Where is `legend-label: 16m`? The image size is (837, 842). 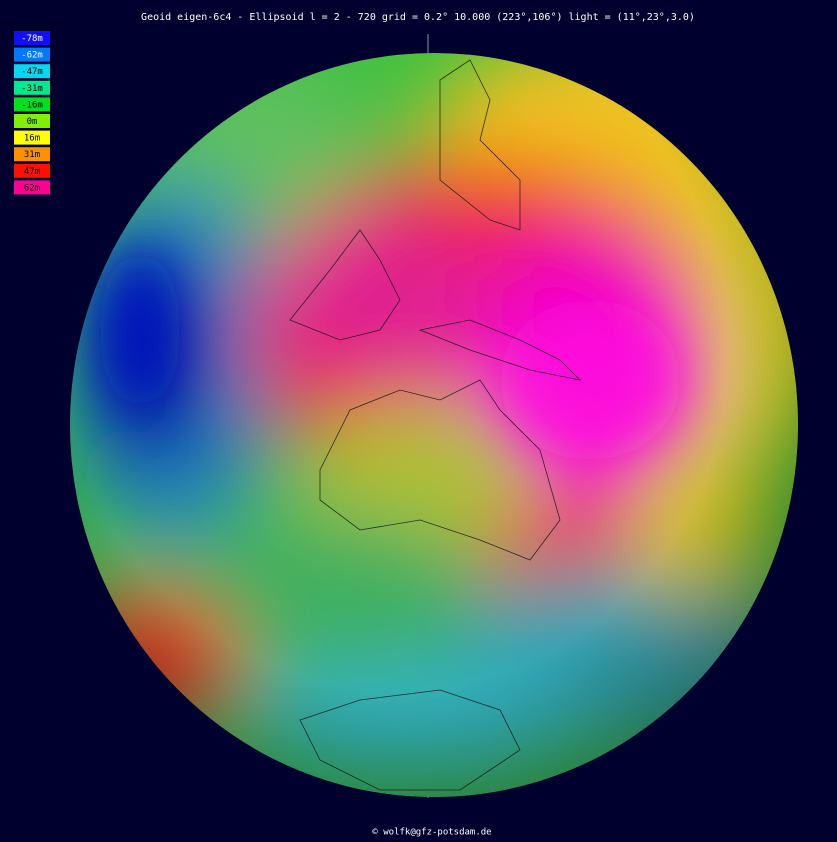
legend-label: 16m is located at coordinates (32, 139).